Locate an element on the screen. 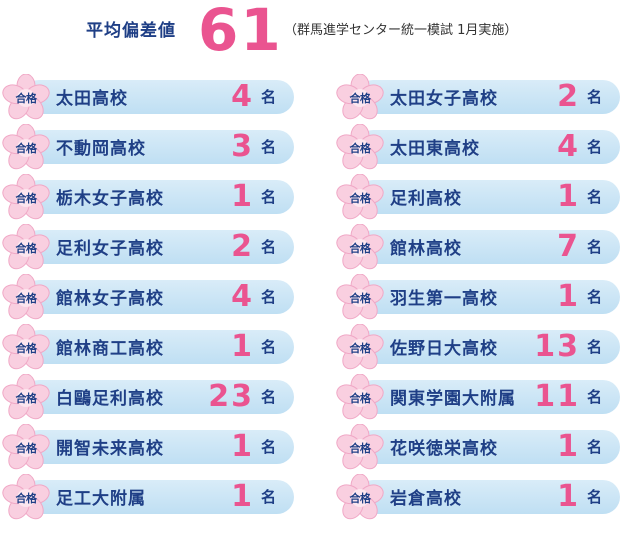  school-name: 足工大附属 is located at coordinates (101, 499).